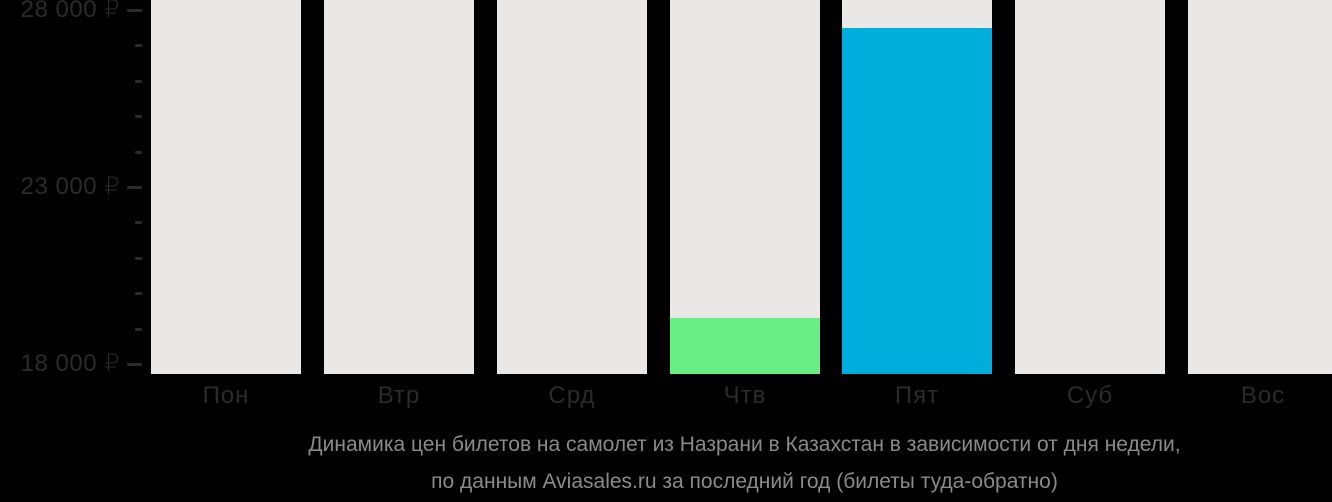 The image size is (1332, 502). What do you see at coordinates (70, 363) in the screenshot?
I see `y-axis-label-1: 18 000 ₽` at bounding box center [70, 363].